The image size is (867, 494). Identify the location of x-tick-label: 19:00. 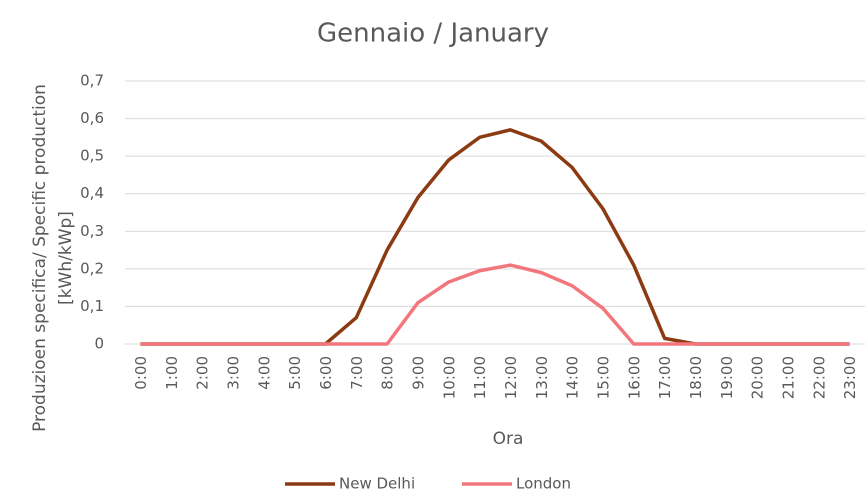
(727, 377).